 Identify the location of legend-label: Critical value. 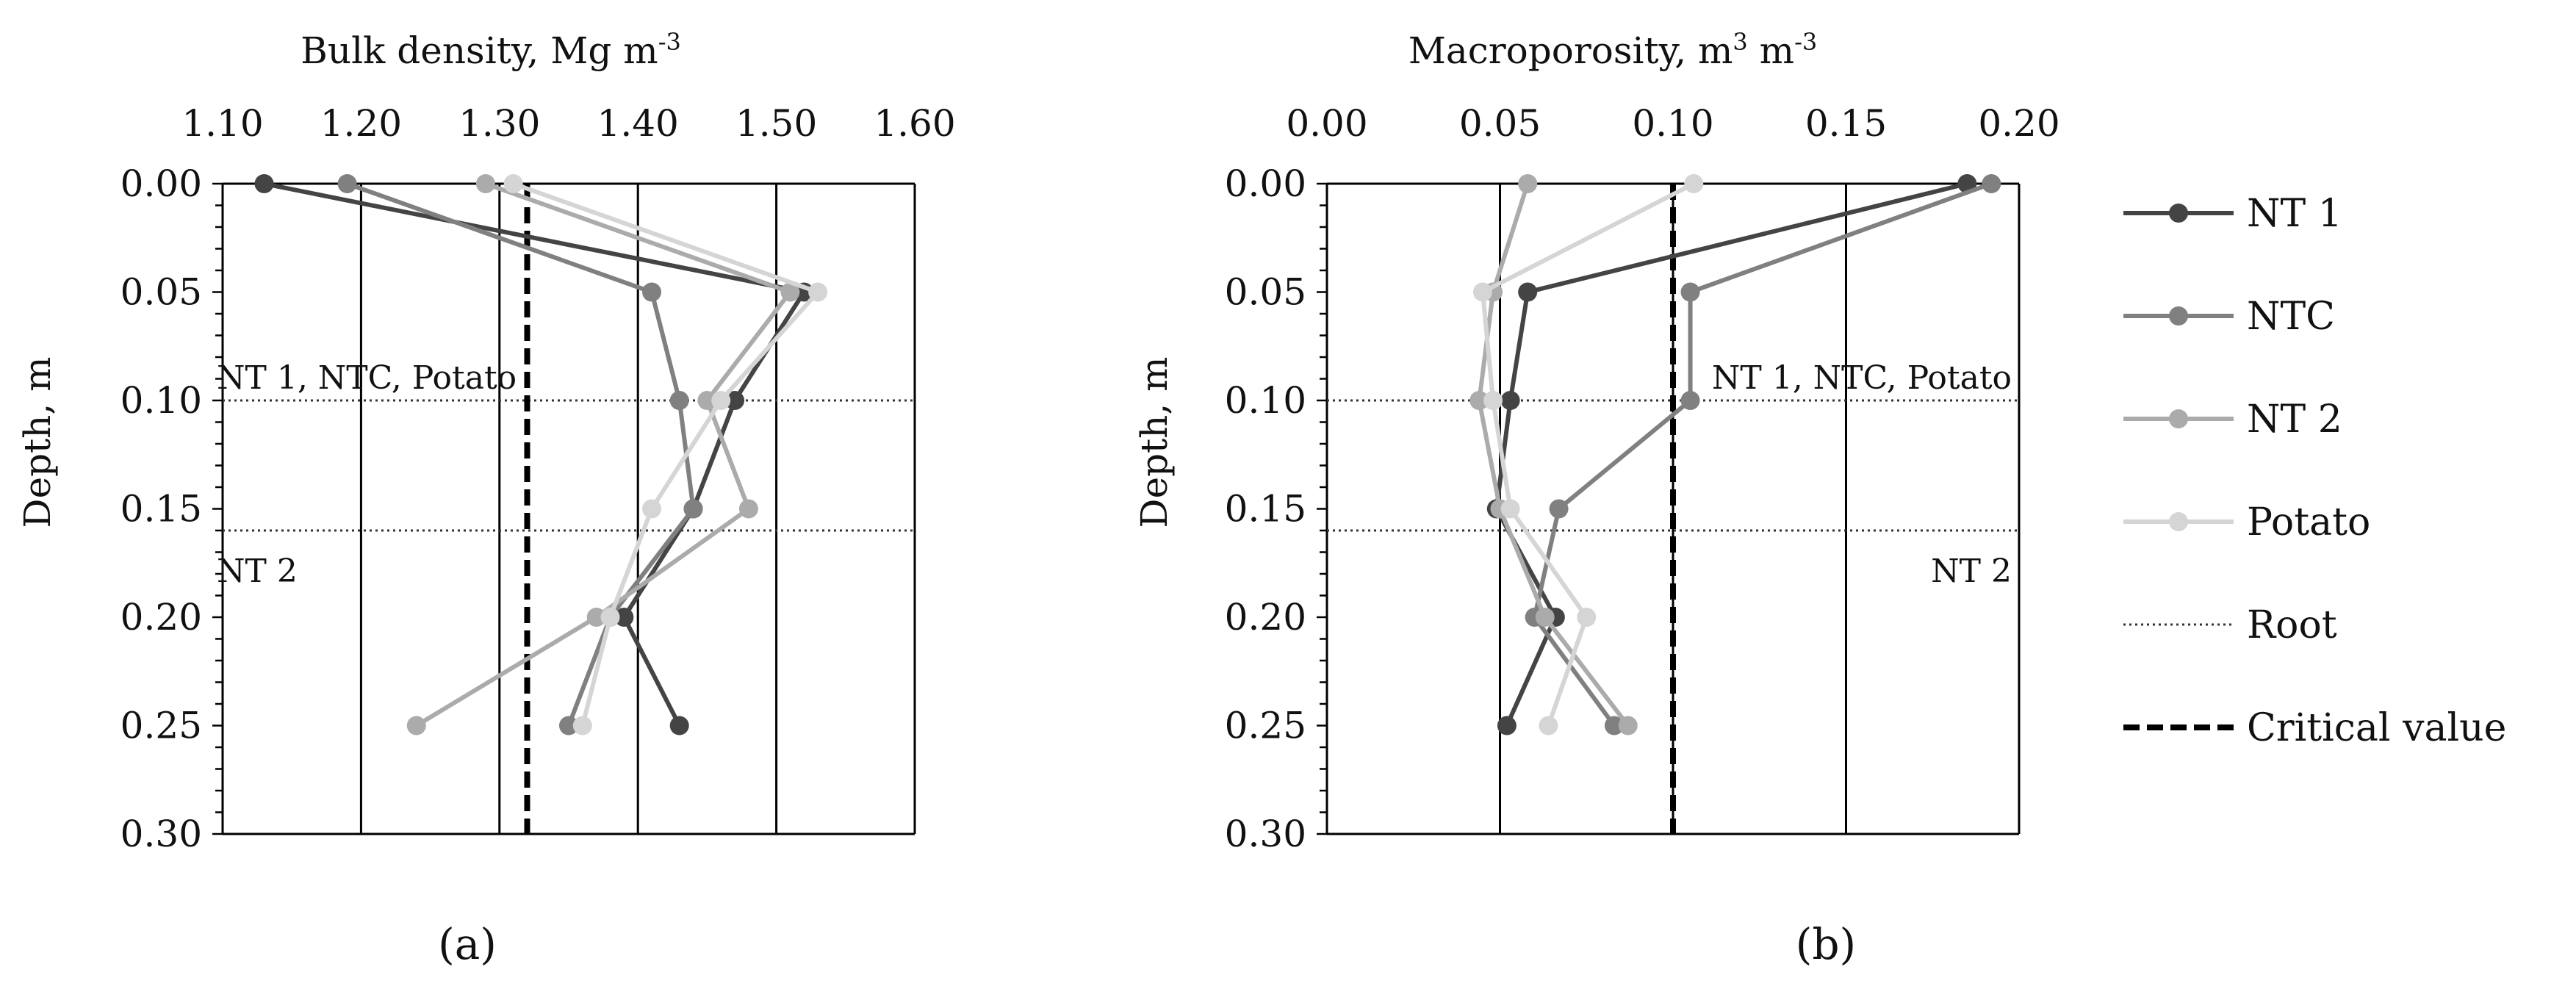
(2376, 728).